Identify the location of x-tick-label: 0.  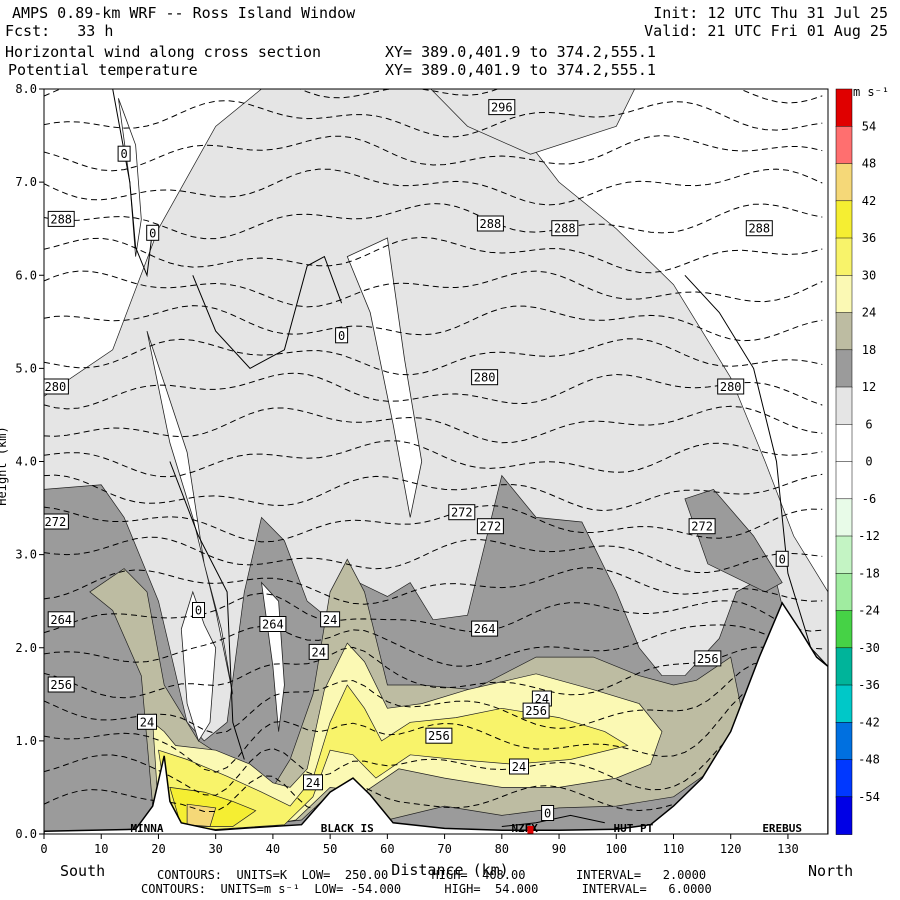
(43, 849).